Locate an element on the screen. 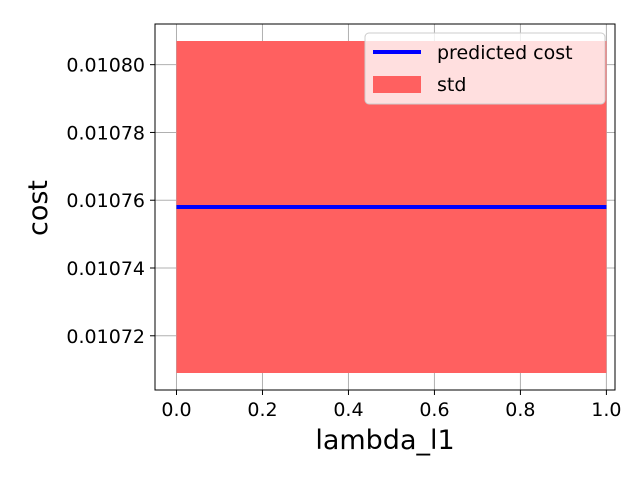 Image resolution: width=640 pixels, height=480 pixels. y-axis-label: cost is located at coordinates (38, 208).